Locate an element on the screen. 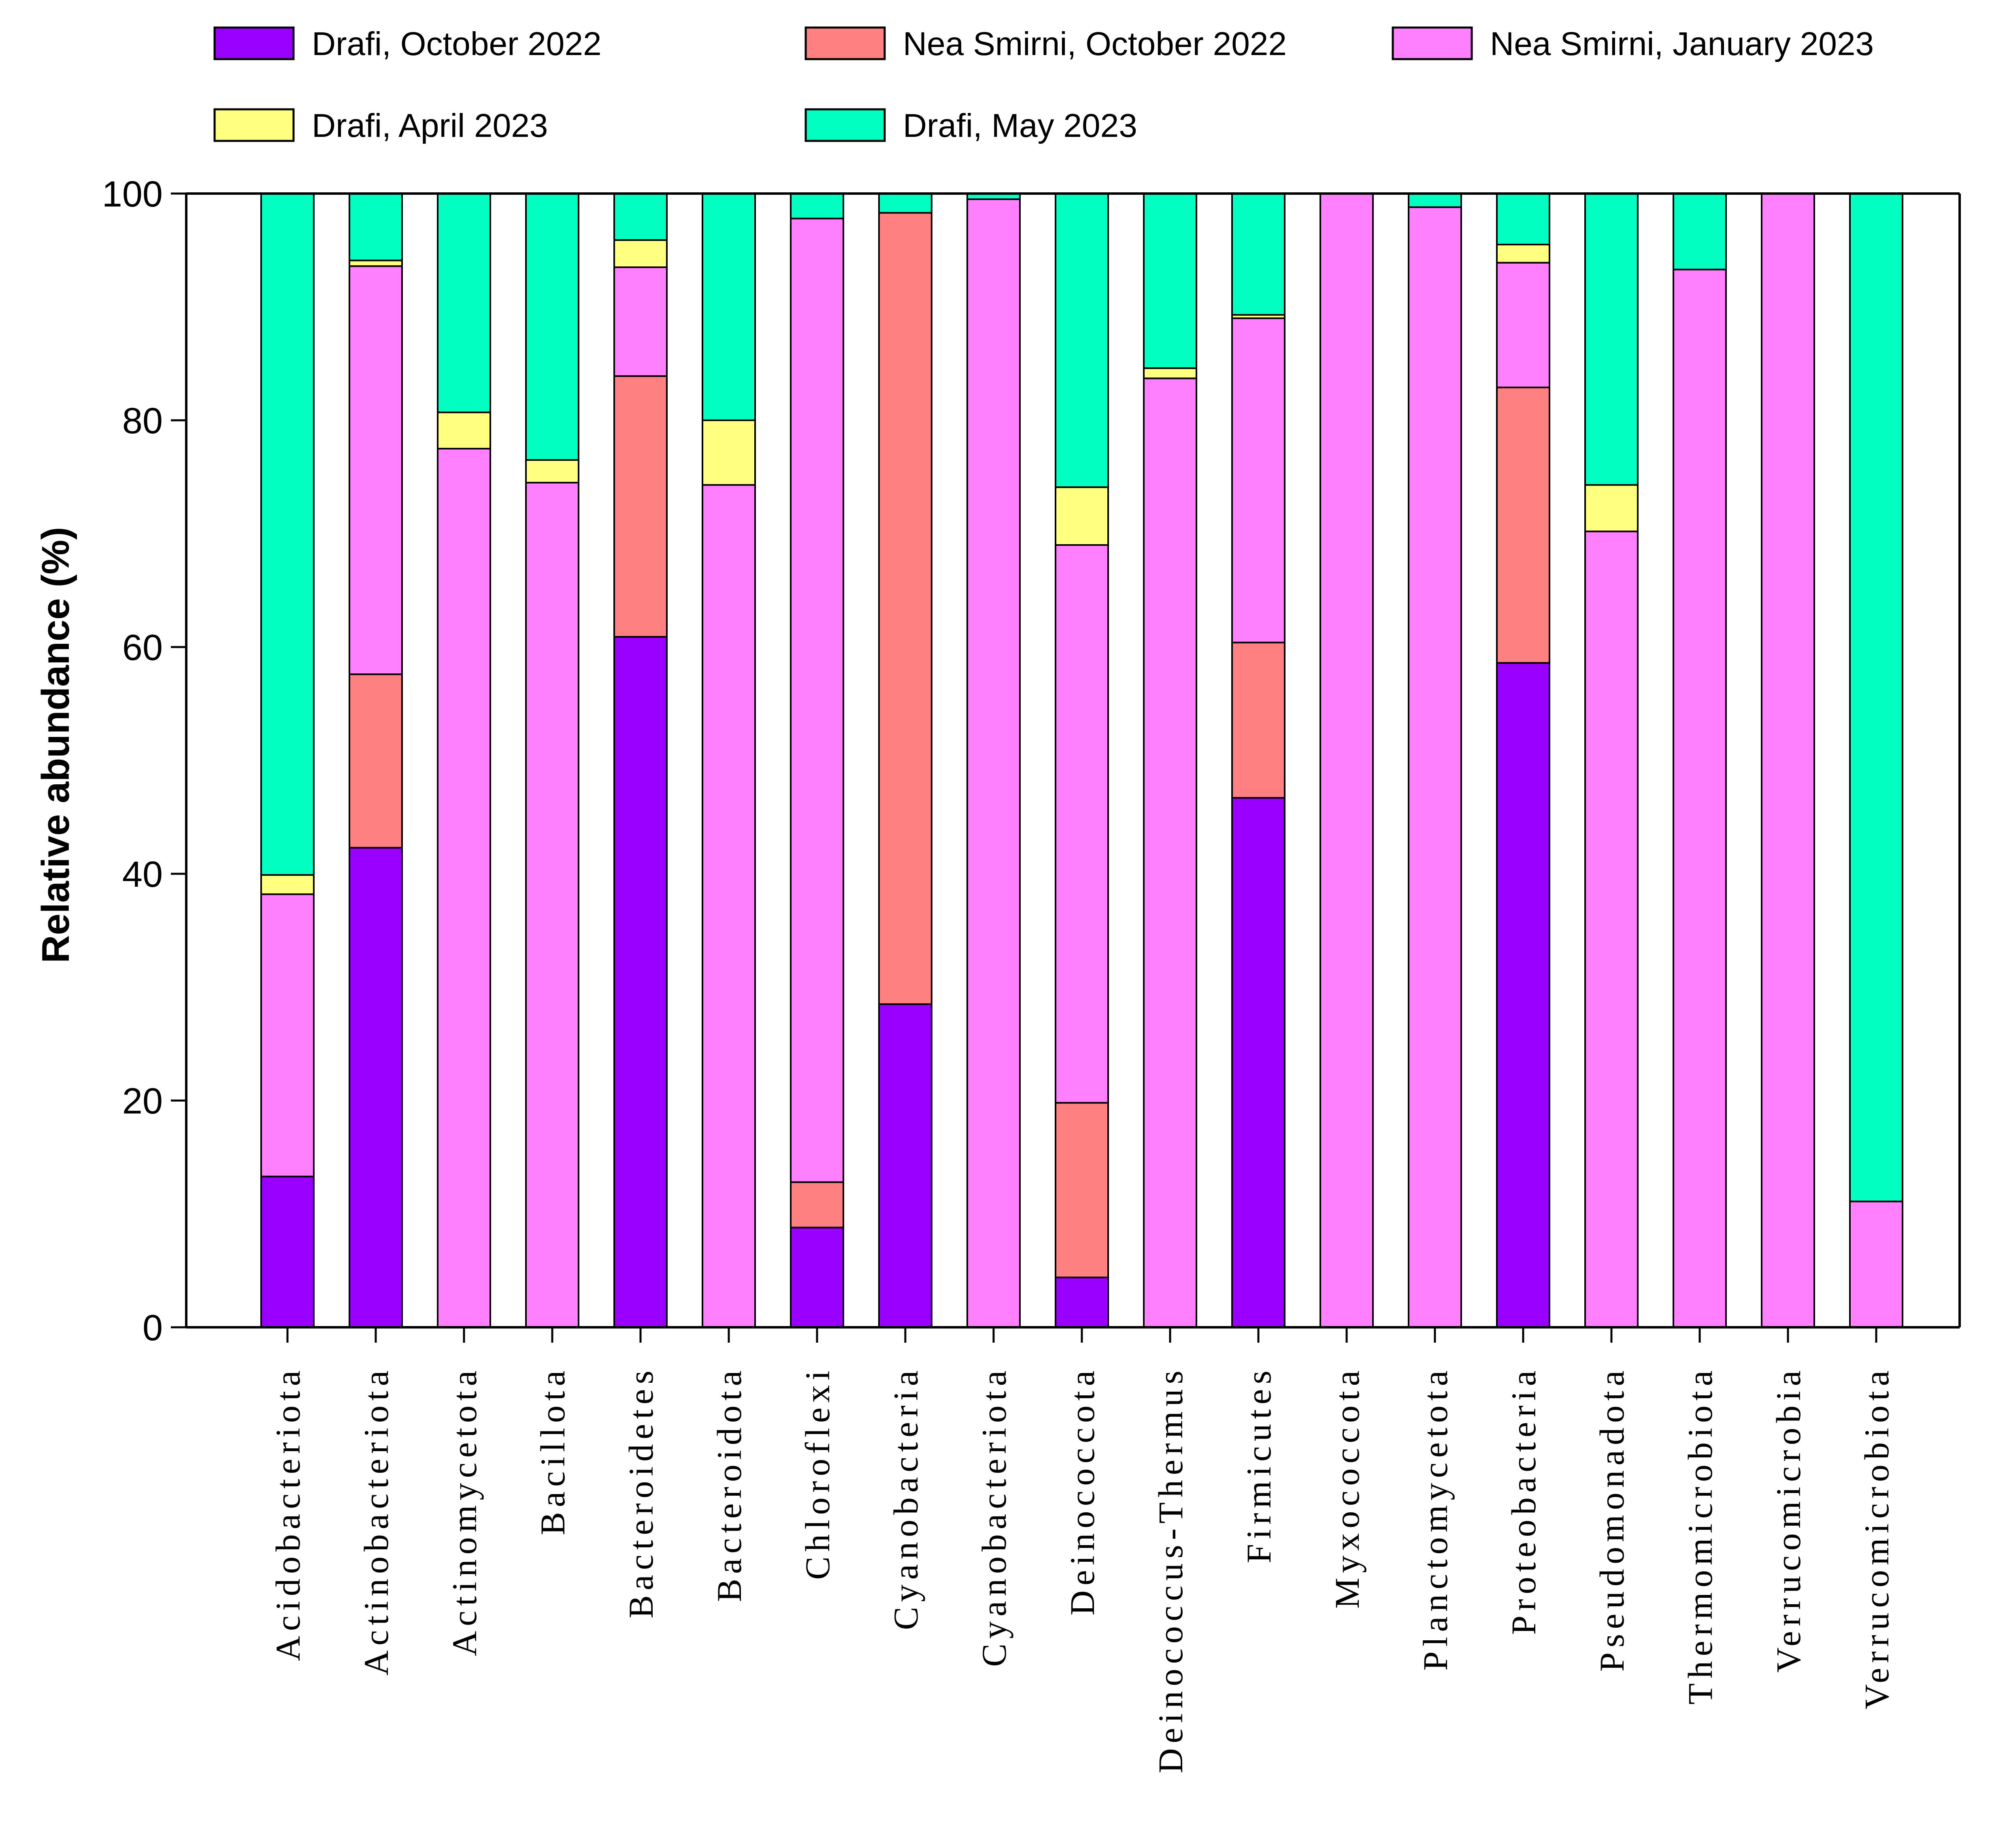 Image resolution: width=1990 pixels, height=1848 pixels. bar-segment-bacteroidota-drafi-may-2023 is located at coordinates (729, 307).